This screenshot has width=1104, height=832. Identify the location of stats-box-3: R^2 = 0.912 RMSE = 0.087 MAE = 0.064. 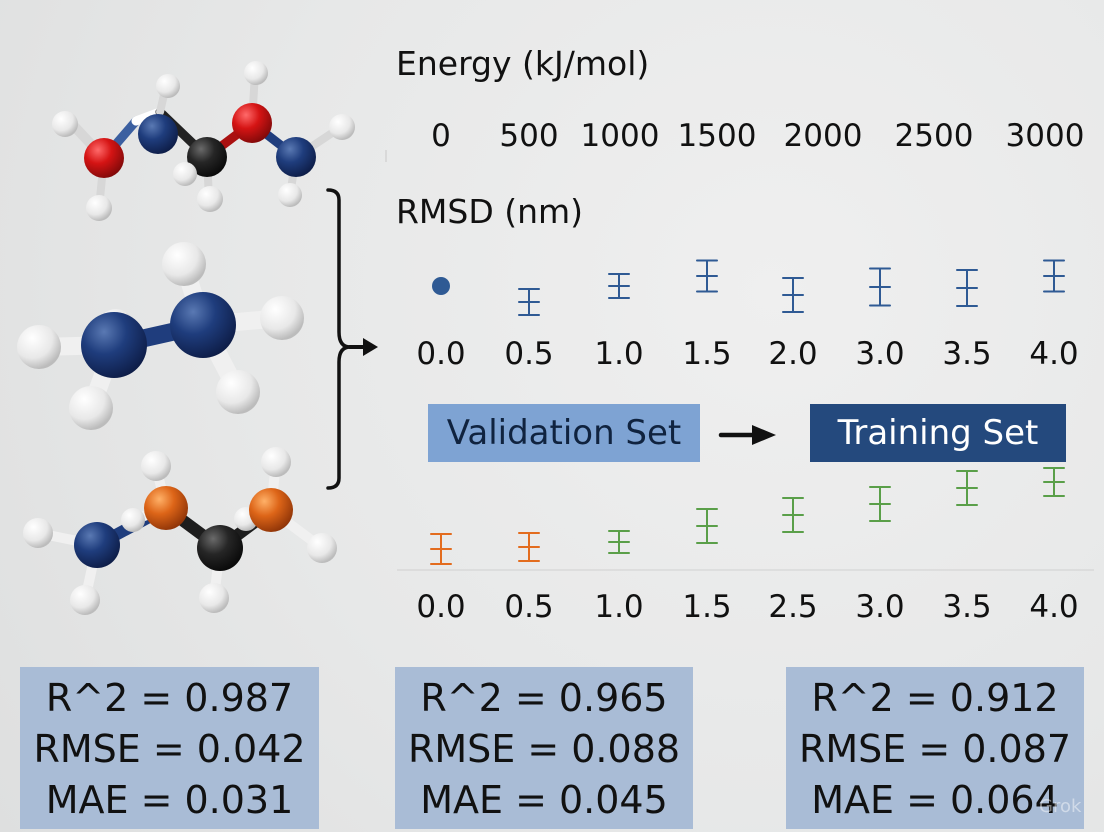
(935, 748).